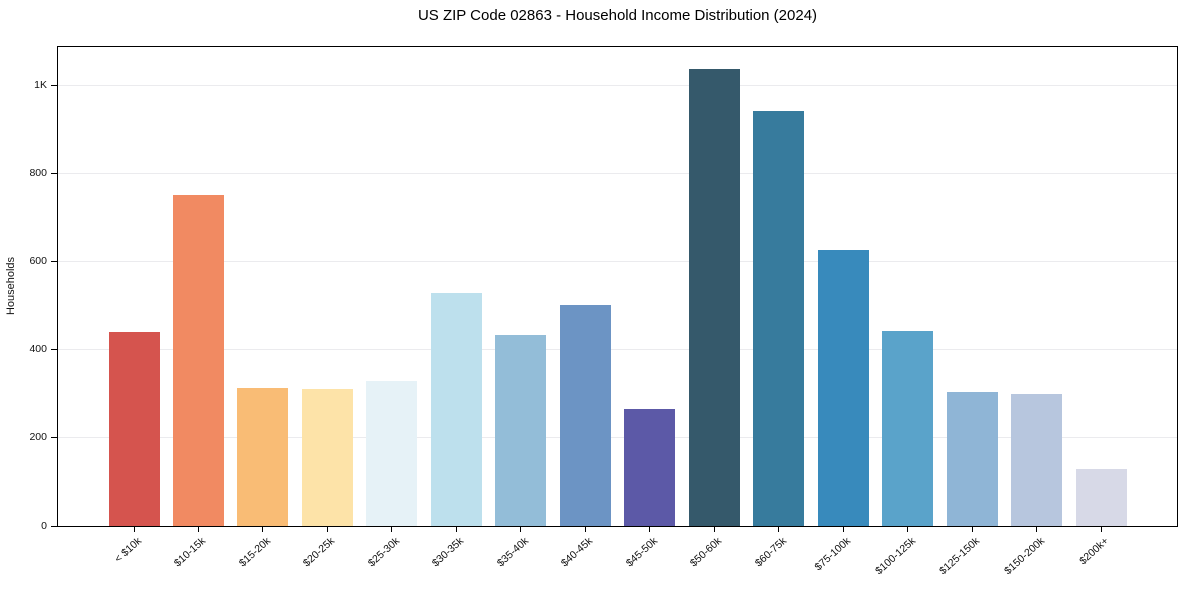 The width and height of the screenshot is (1189, 590). Describe the element at coordinates (38, 261) in the screenshot. I see `y-tick-label: 600` at that location.